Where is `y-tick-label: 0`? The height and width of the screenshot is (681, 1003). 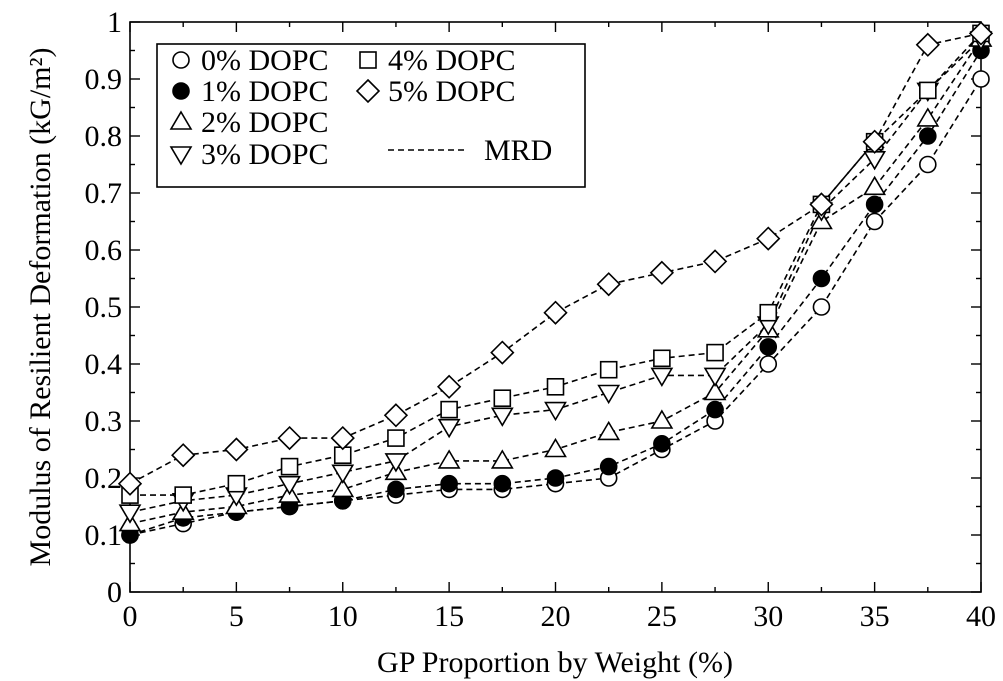 y-tick-label: 0 is located at coordinates (114, 592).